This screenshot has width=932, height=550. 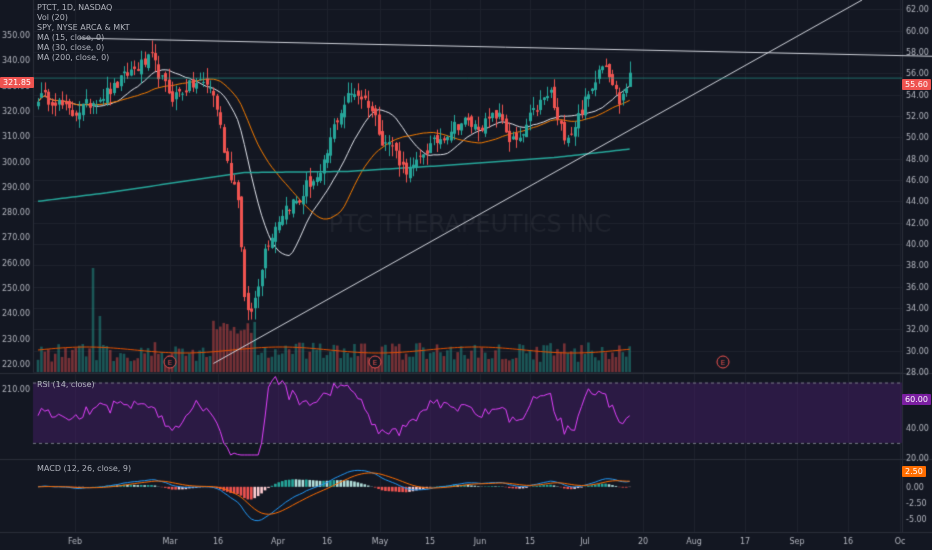 I want to click on ma30-legend: MA (30, close, 0), so click(x=71, y=47).